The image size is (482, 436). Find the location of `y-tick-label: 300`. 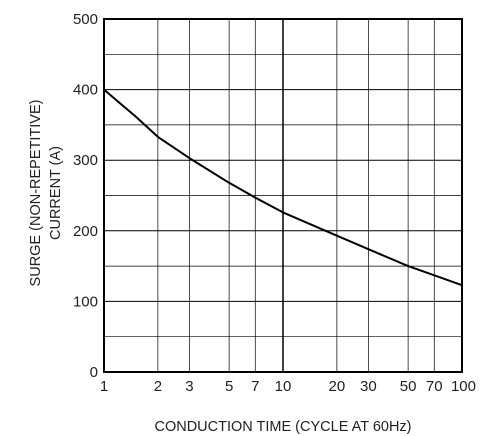

y-tick-label: 300 is located at coordinates (85, 160).